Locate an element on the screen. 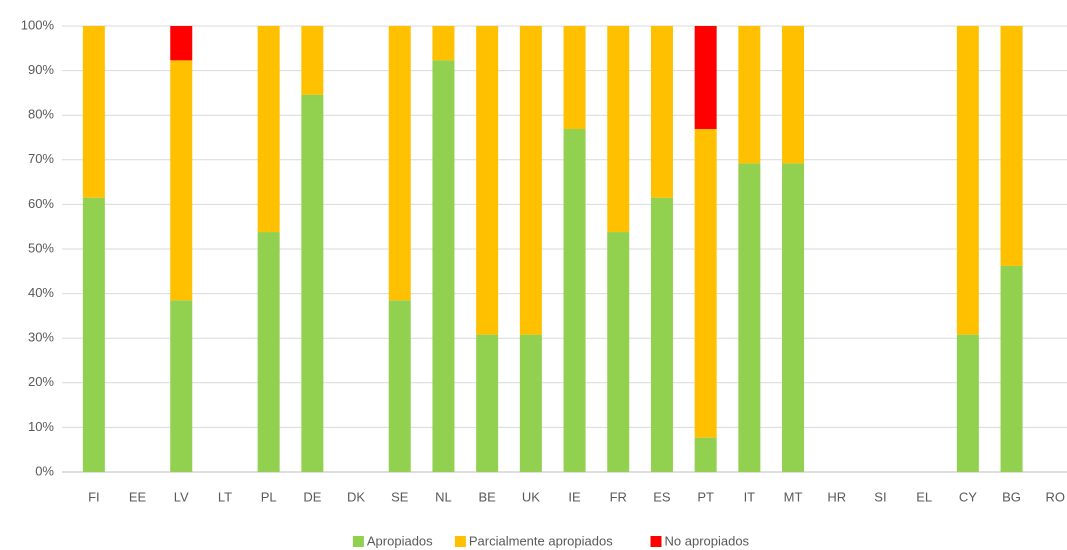  legend-label: Apropiados is located at coordinates (400, 540).